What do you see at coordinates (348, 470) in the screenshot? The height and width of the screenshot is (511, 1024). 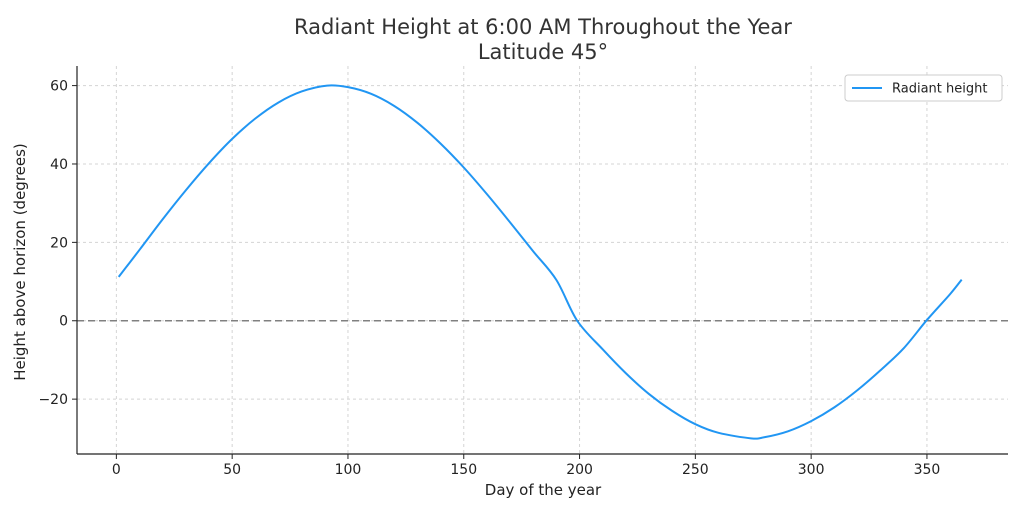 I see `x-tick-label: 100` at bounding box center [348, 470].